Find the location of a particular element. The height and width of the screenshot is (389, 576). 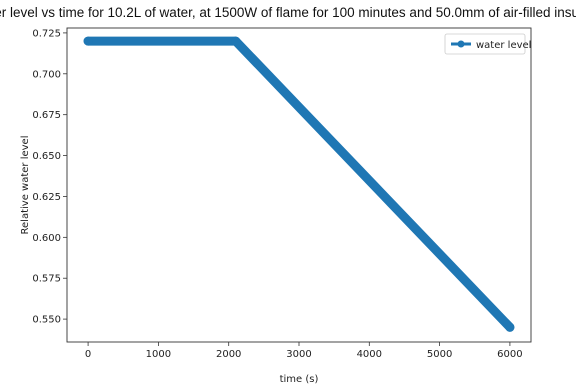

legend-marker is located at coordinates (461, 44).